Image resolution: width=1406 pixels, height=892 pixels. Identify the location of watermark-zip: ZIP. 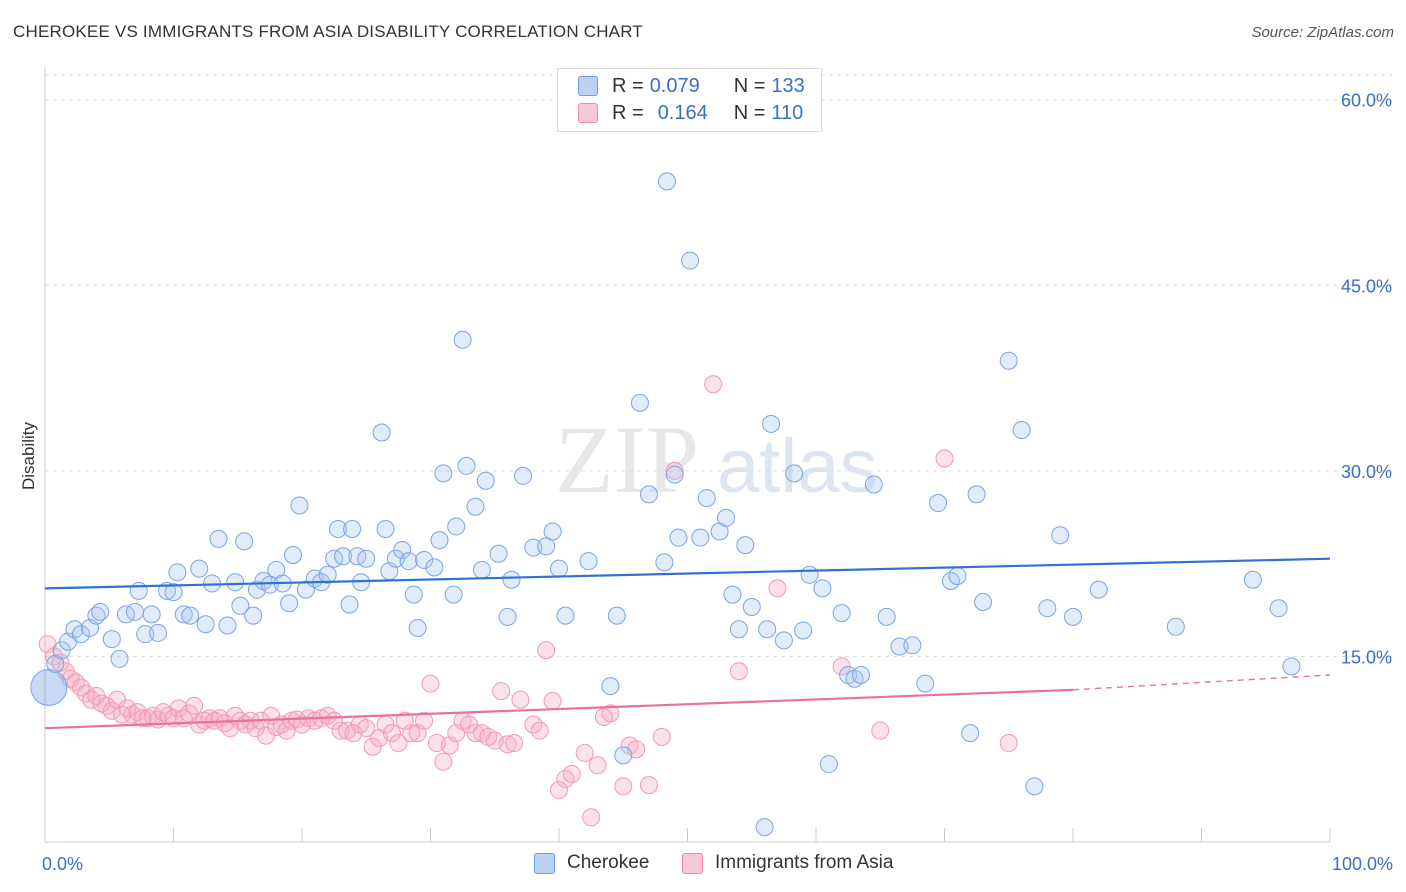
(627, 459).